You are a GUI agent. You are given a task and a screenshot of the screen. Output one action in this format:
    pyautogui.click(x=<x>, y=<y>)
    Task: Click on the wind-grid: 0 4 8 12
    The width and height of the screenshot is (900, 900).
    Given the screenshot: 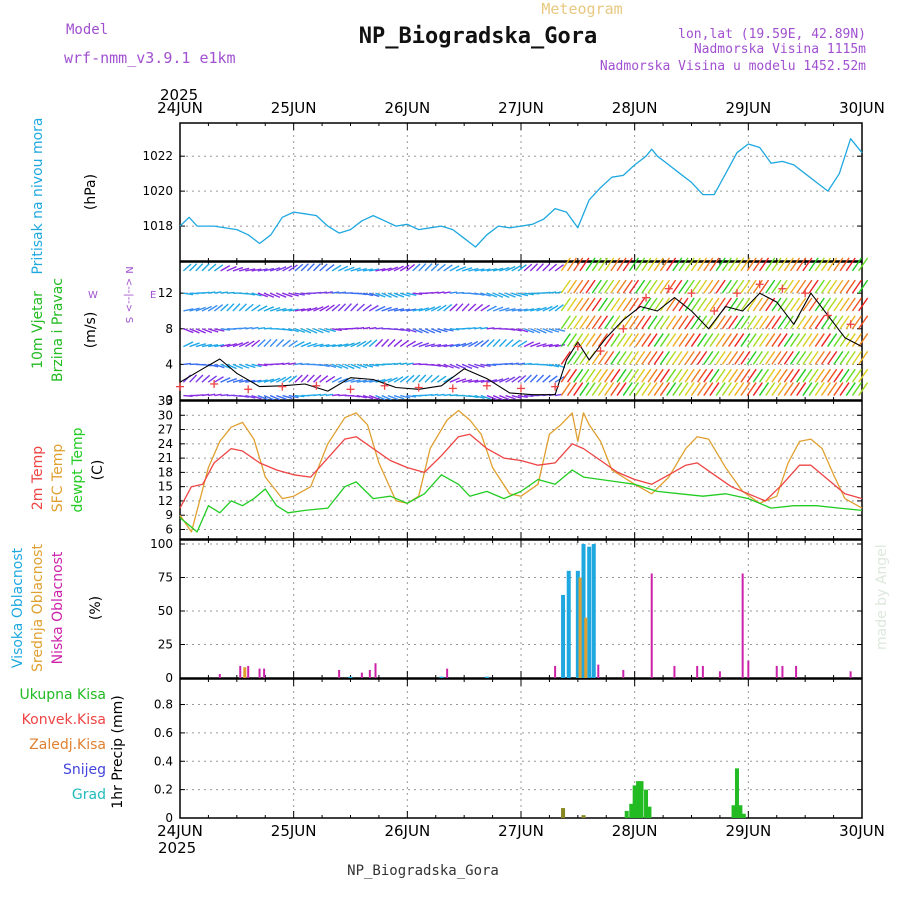 What is the action you would take?
    pyautogui.click(x=510, y=334)
    